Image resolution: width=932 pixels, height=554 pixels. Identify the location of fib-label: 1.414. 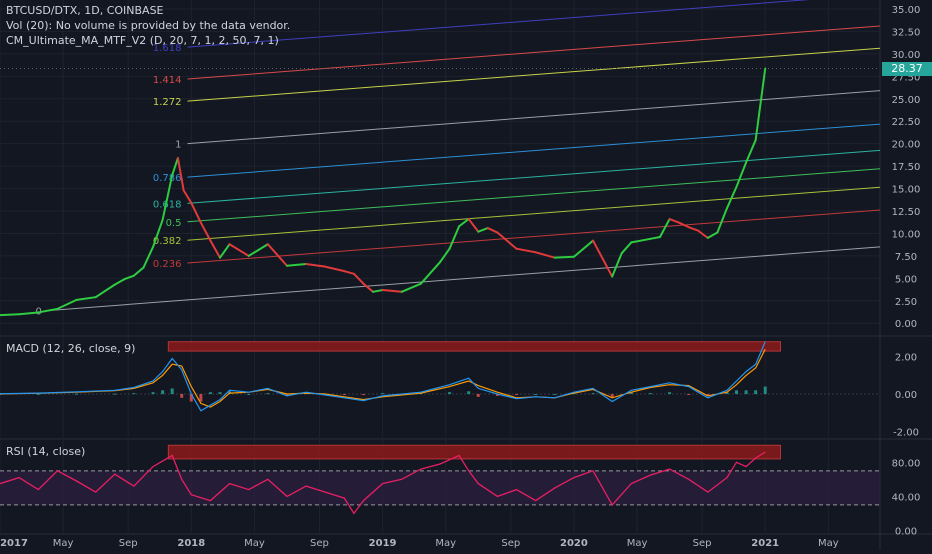
(167, 80).